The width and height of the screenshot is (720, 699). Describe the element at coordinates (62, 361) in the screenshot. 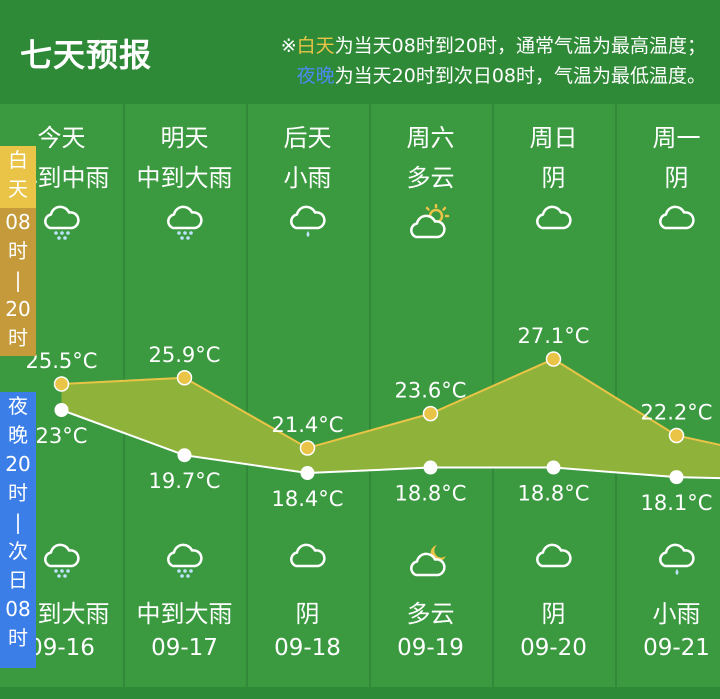

I see `high-temp-label: 25.5°C` at that location.